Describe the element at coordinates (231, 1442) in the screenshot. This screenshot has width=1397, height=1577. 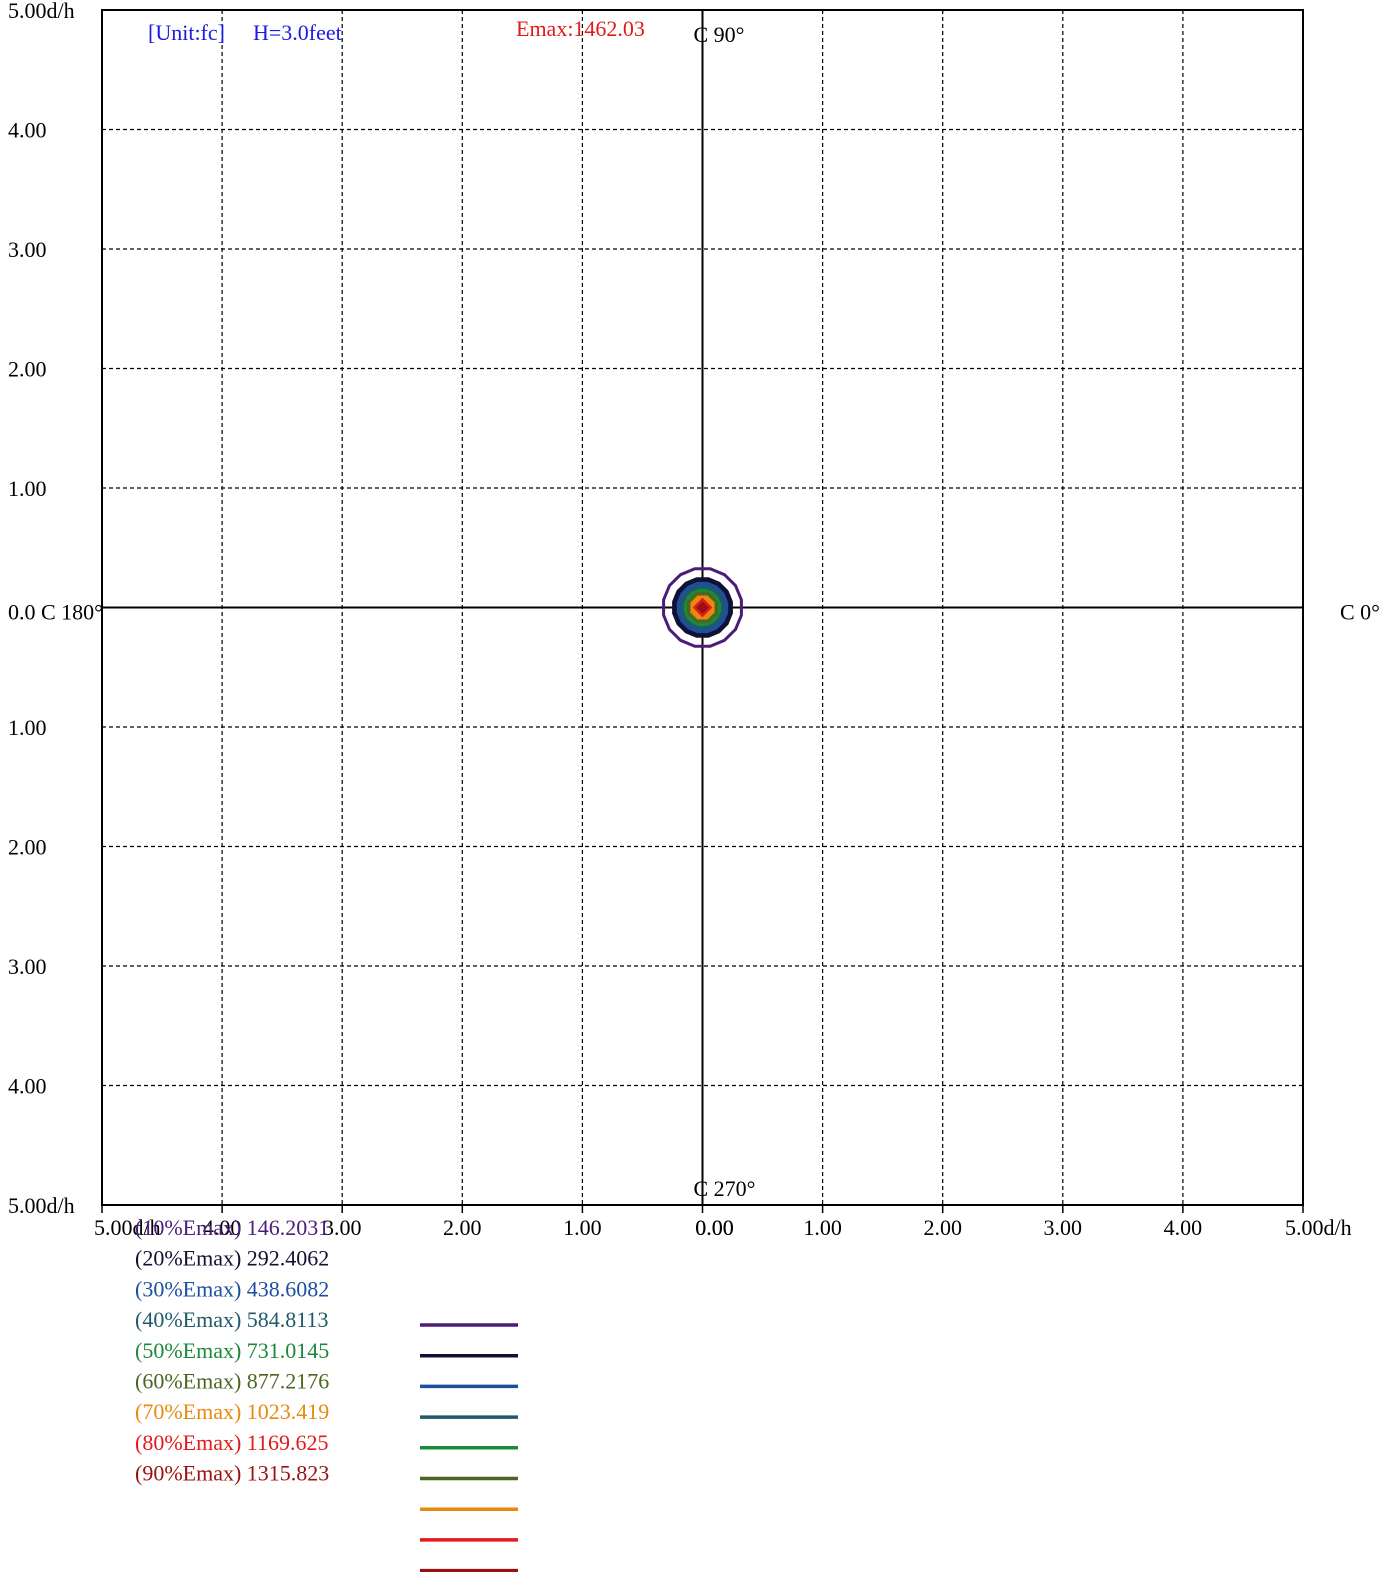
I see `legend-label: (80%Emax) 1169.625` at that location.